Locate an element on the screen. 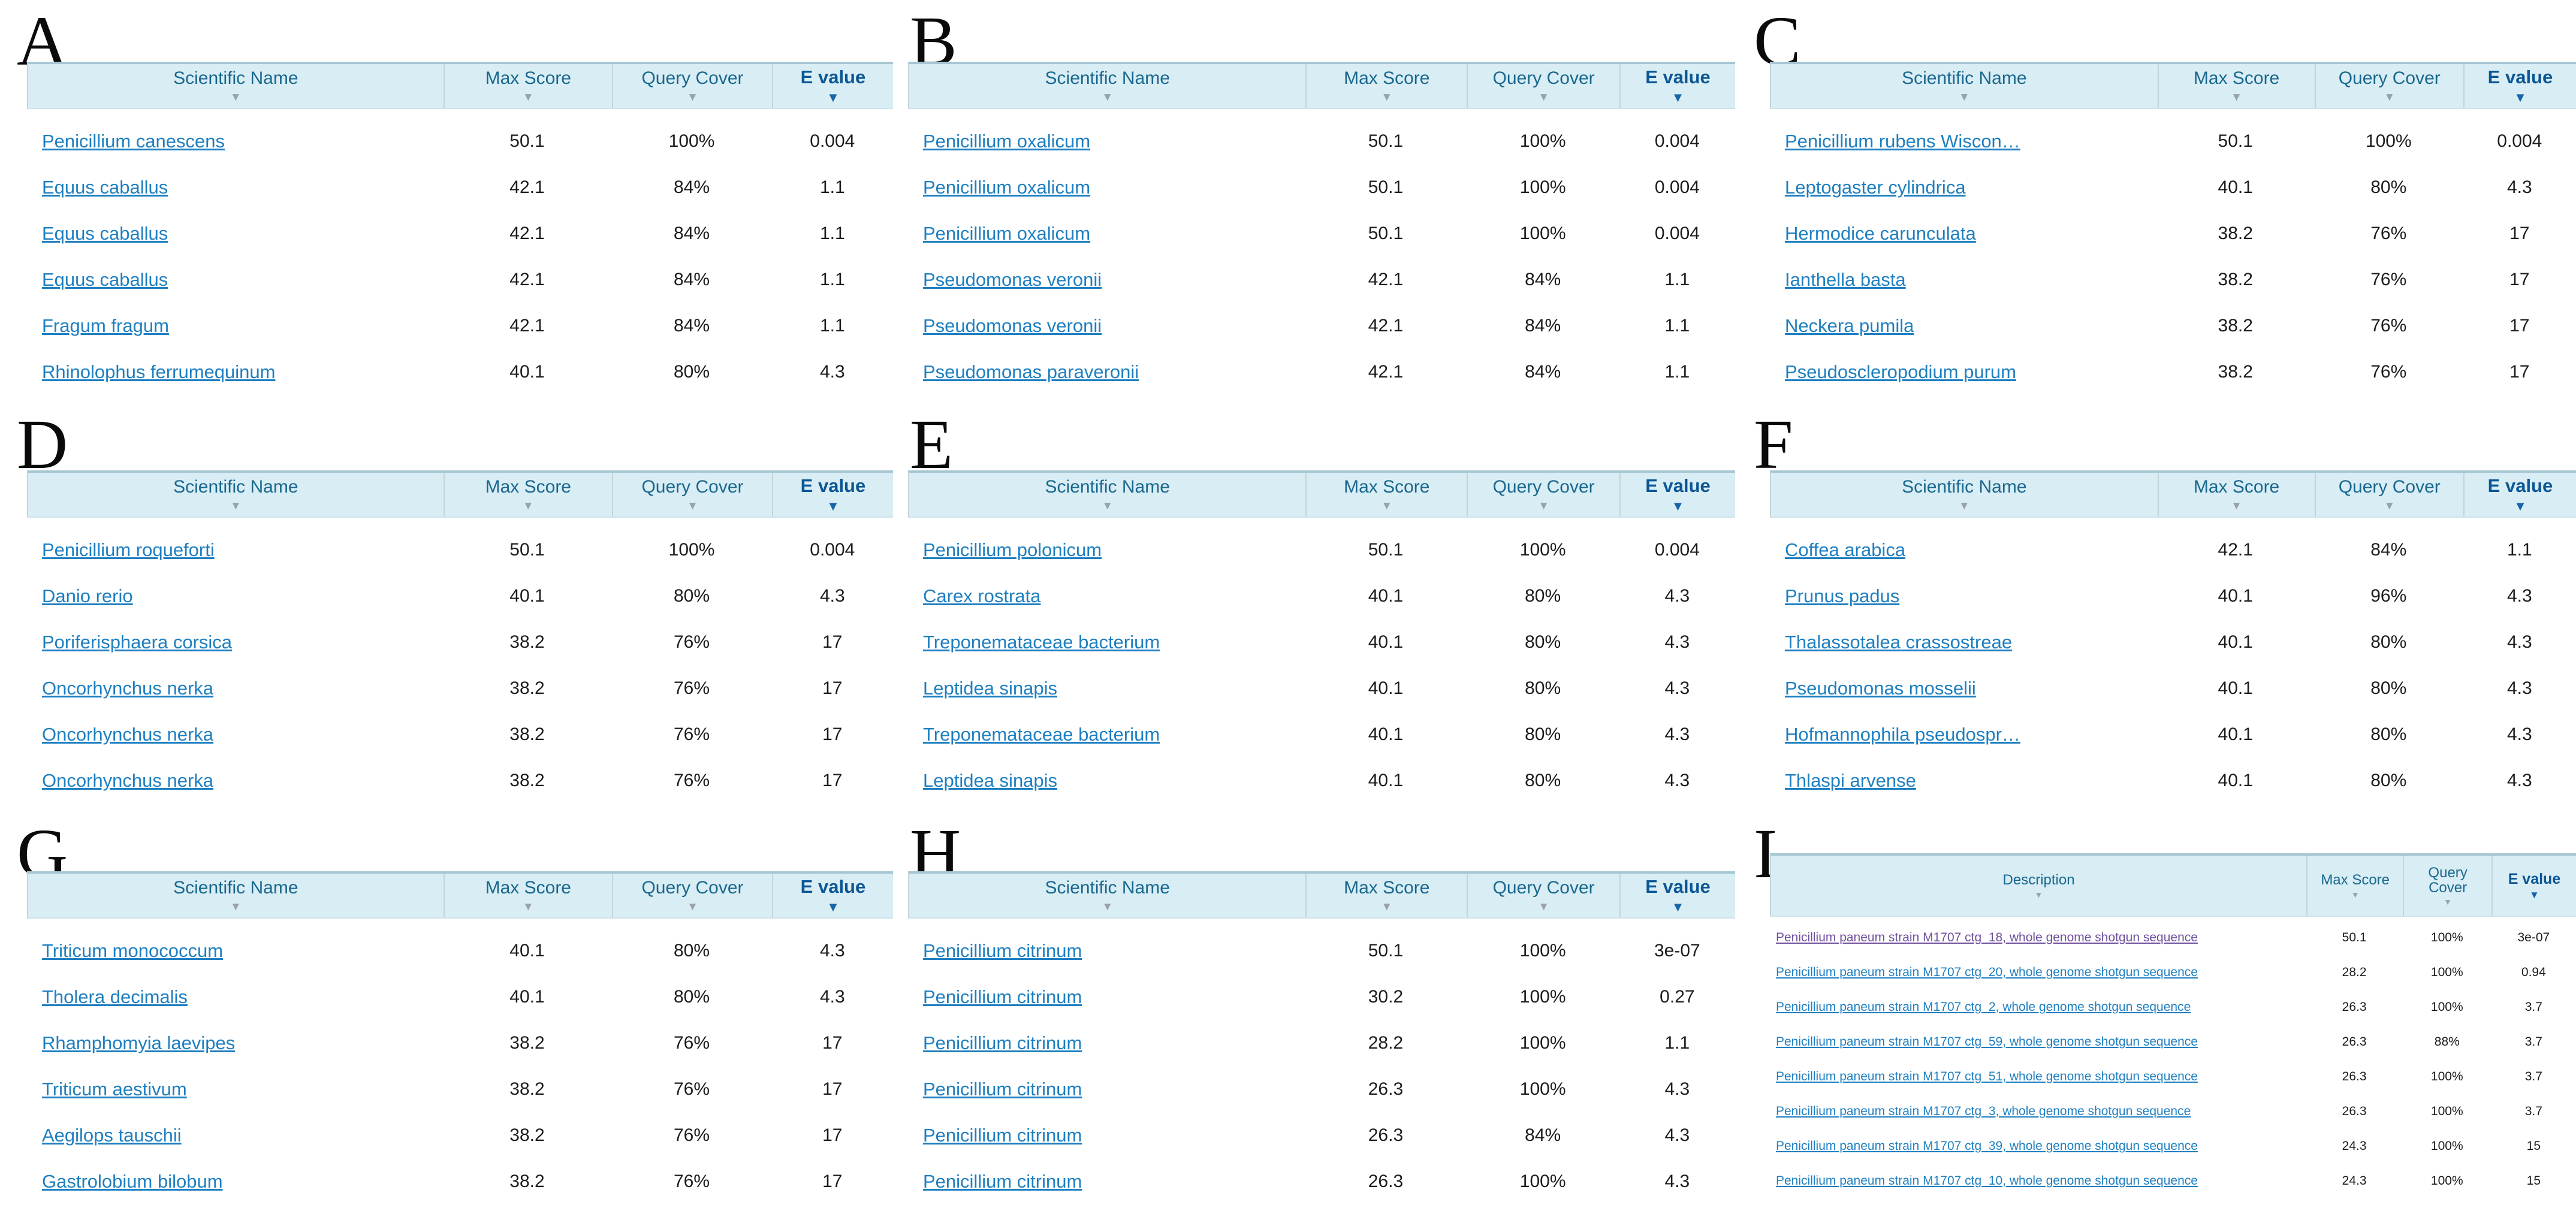  species-link: Ianthella basta is located at coordinates (1845, 280).